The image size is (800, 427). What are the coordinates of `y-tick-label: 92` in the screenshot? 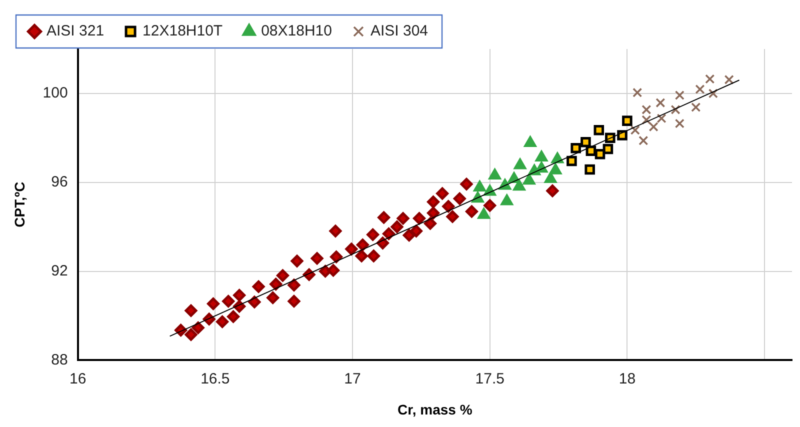 It's located at (59, 271).